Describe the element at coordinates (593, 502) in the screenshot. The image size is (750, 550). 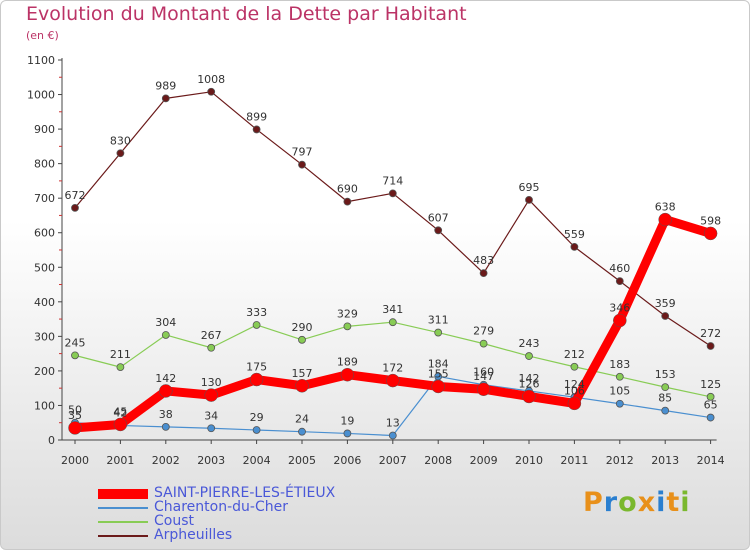
I see `logo-letter: P` at that location.